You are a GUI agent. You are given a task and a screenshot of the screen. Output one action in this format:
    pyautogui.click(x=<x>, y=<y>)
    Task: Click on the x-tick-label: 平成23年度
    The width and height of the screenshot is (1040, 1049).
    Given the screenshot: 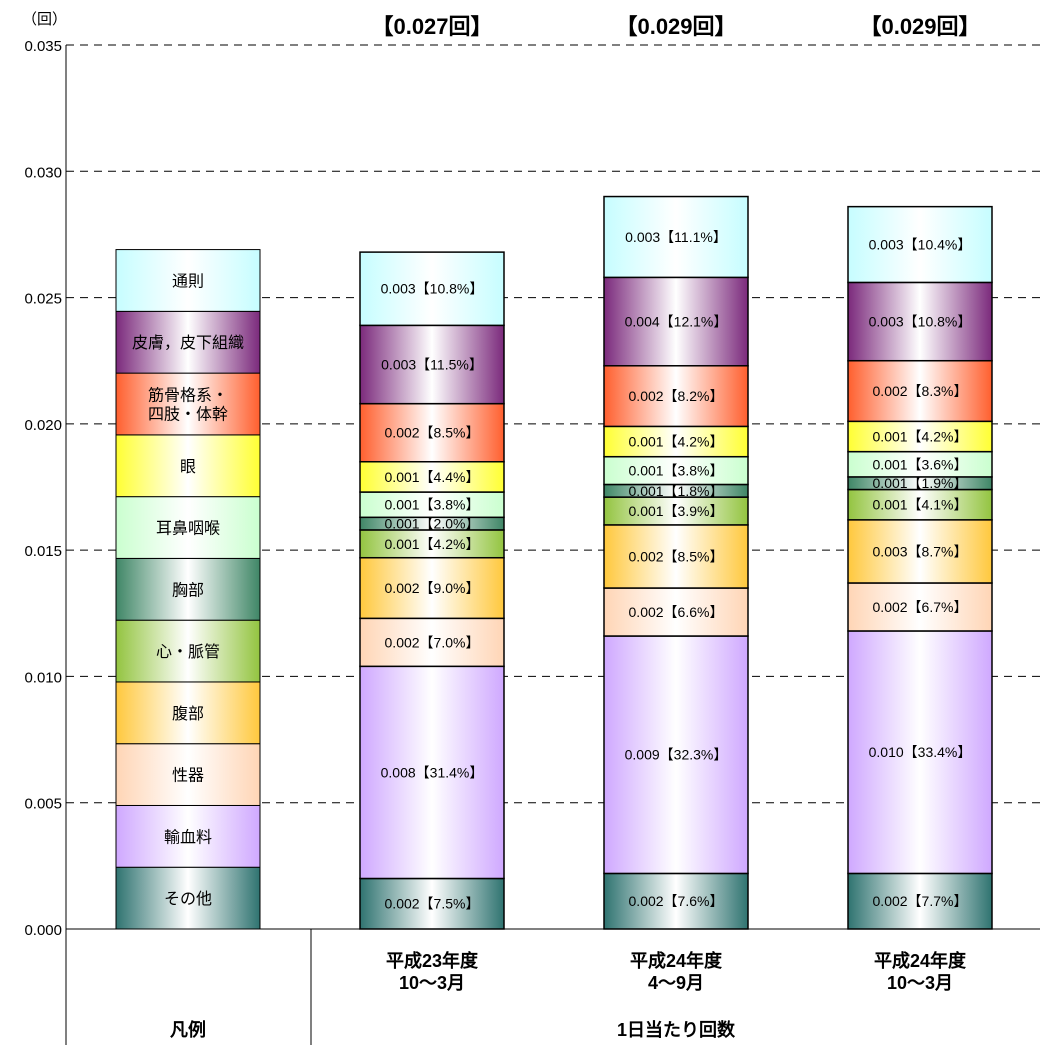 What is the action you would take?
    pyautogui.click(x=432, y=960)
    